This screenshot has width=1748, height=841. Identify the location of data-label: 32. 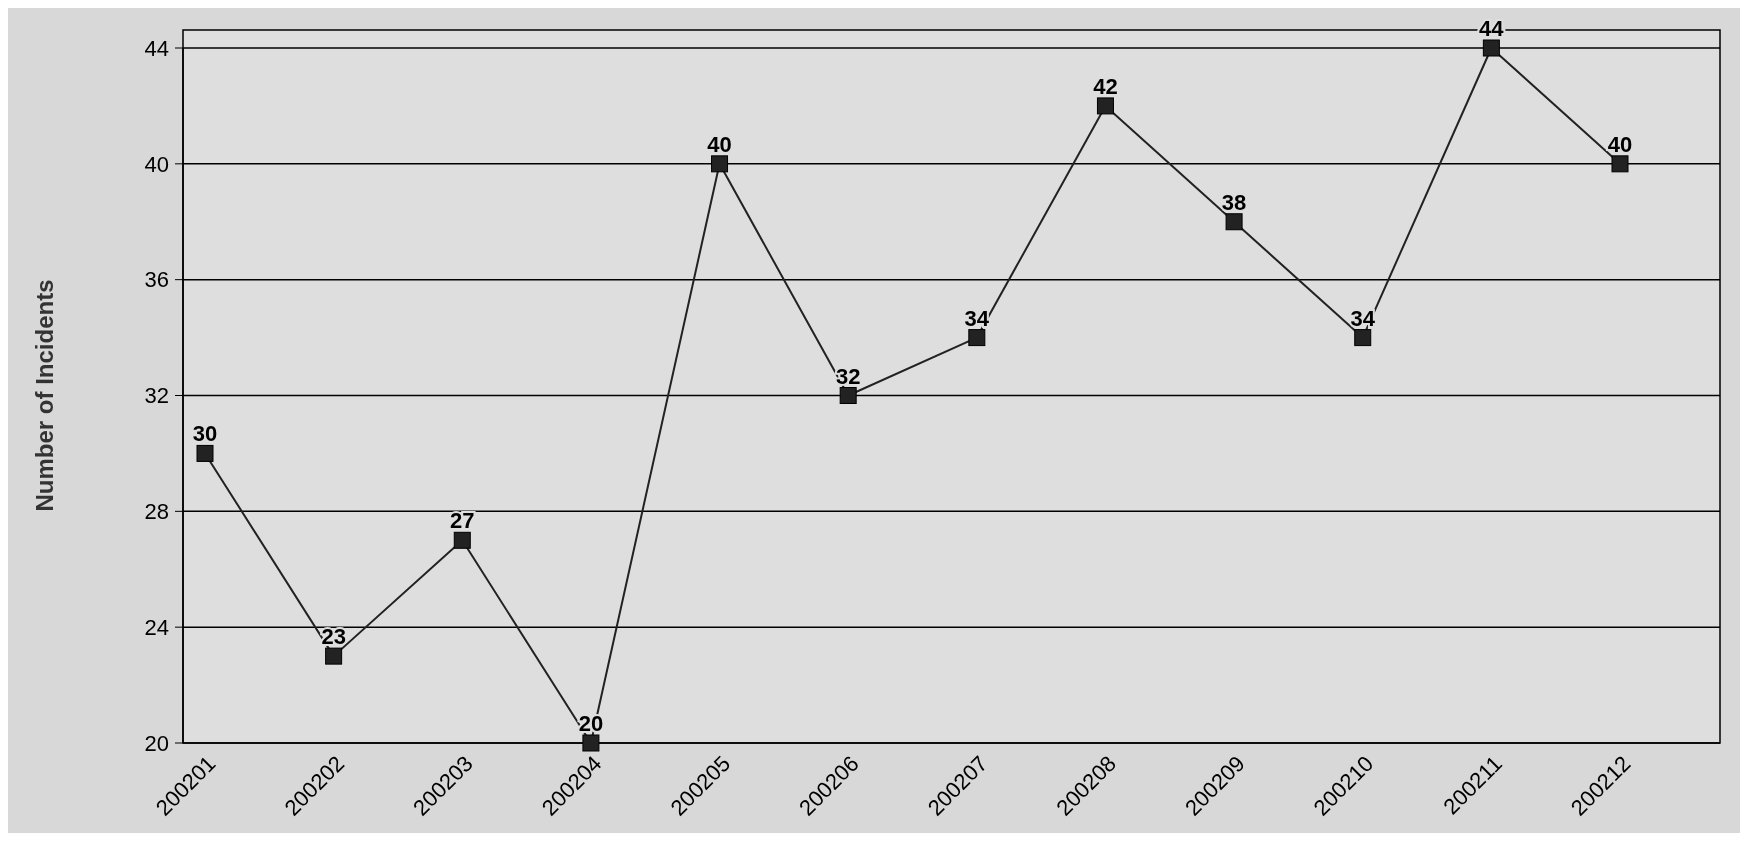
(848, 376).